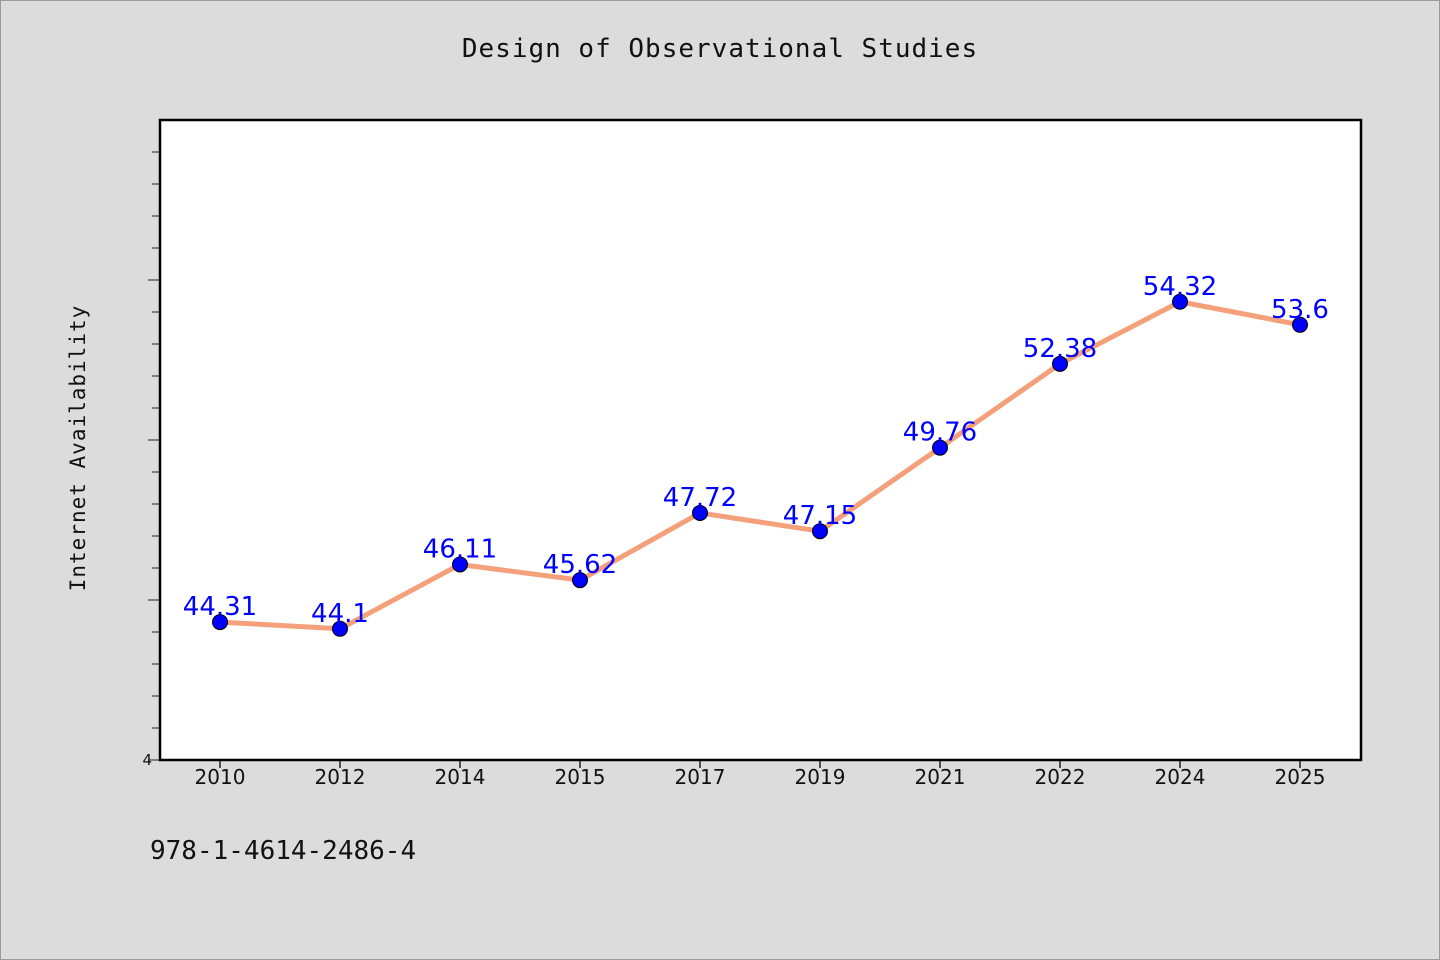 The image size is (1440, 960). What do you see at coordinates (220, 607) in the screenshot?
I see `data-label: 44.31` at bounding box center [220, 607].